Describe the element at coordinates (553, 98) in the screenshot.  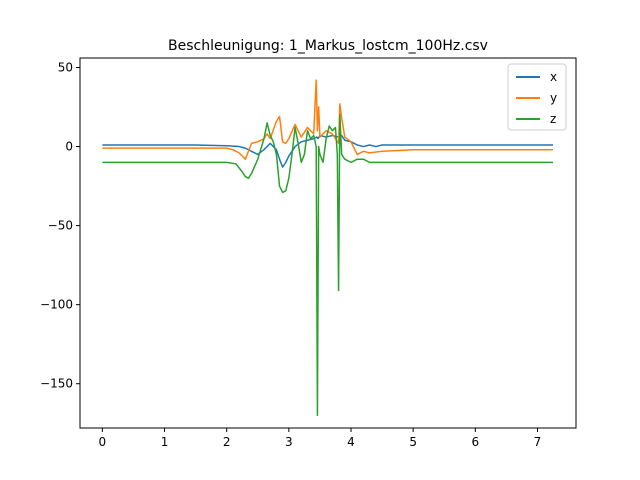
I see `legend-label-y: y` at that location.